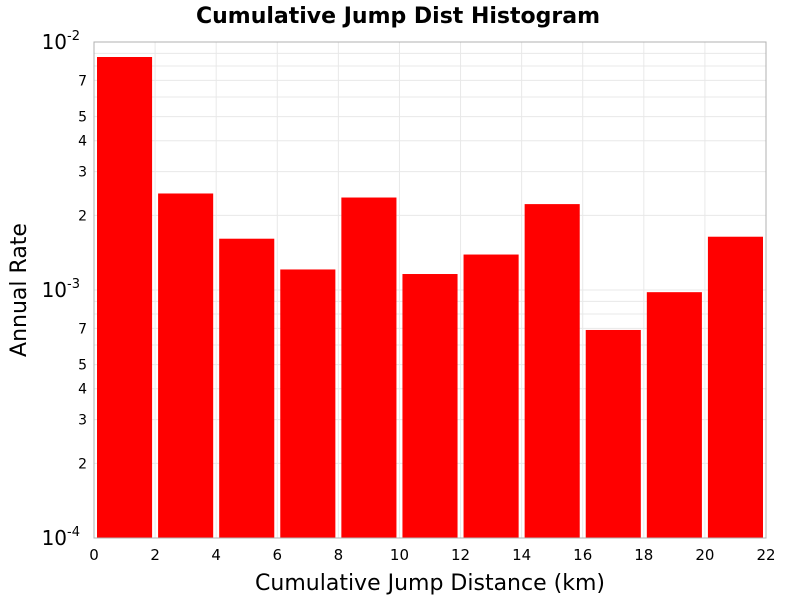 Image resolution: width=800 pixels, height=600 pixels. Describe the element at coordinates (61, 537) in the screenshot. I see `y-decade-label: 10-4` at that location.